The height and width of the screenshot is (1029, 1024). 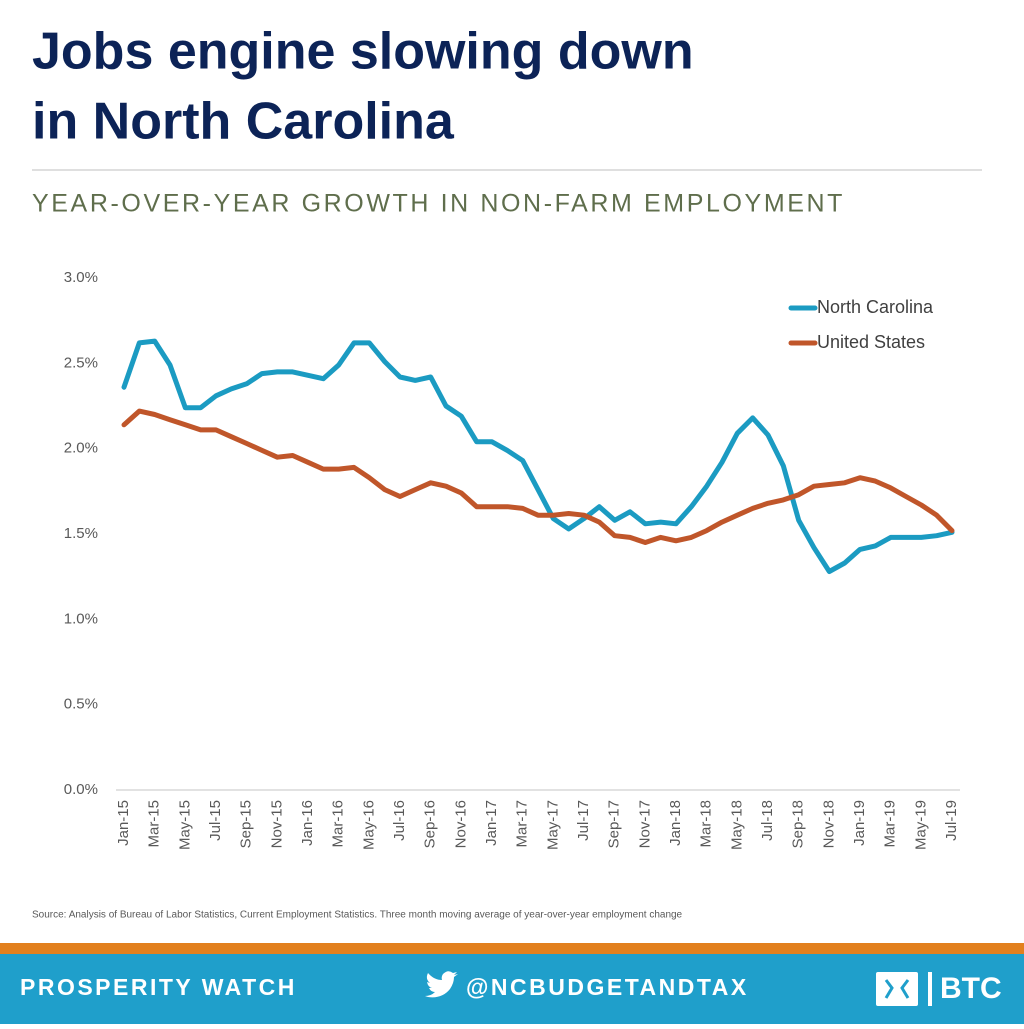 I want to click on y-tick-label: 3.0%, so click(x=81, y=277).